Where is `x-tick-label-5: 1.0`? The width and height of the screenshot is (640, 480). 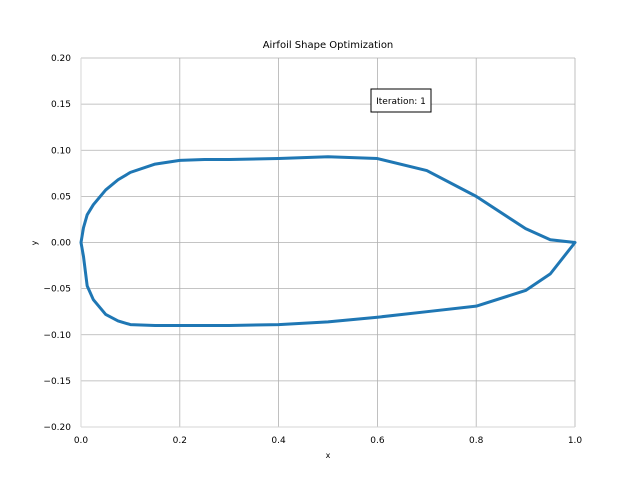
x-tick-label-5: 1.0 is located at coordinates (575, 441).